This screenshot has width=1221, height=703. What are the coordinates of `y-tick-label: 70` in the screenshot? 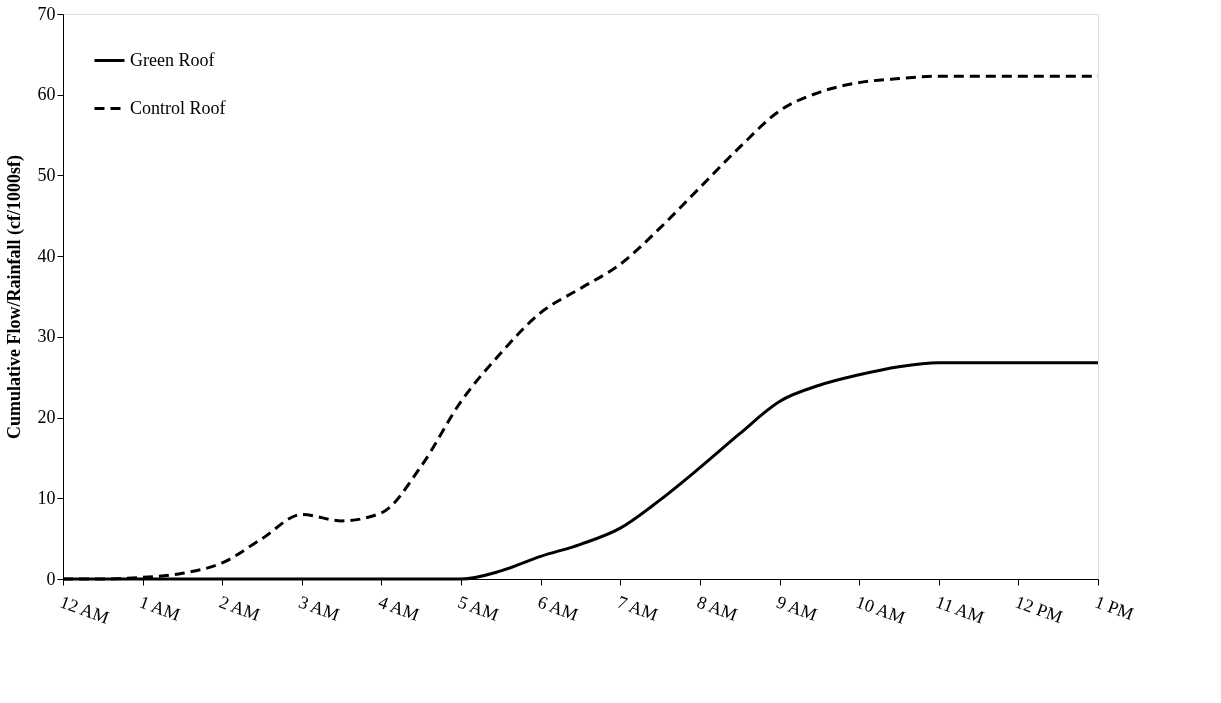 It's located at (46, 13).